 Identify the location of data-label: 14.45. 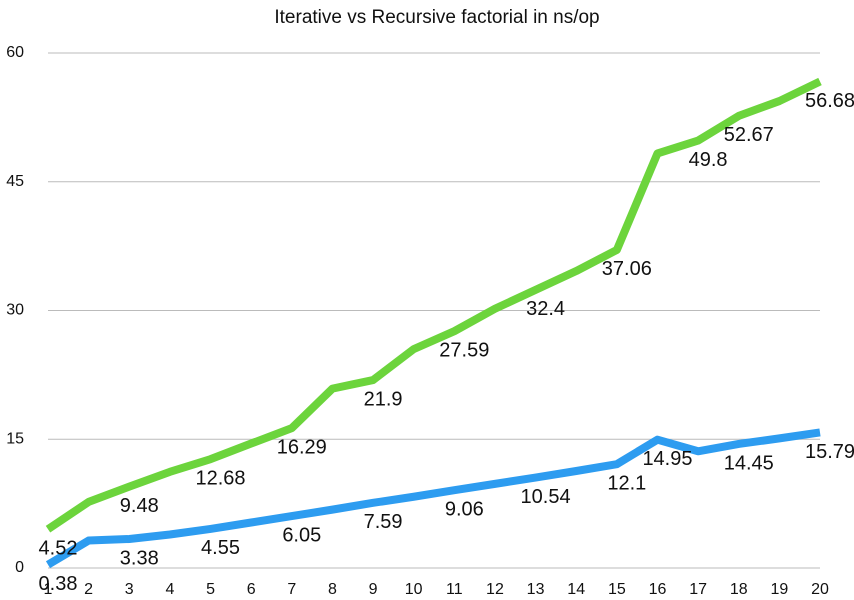
(749, 463).